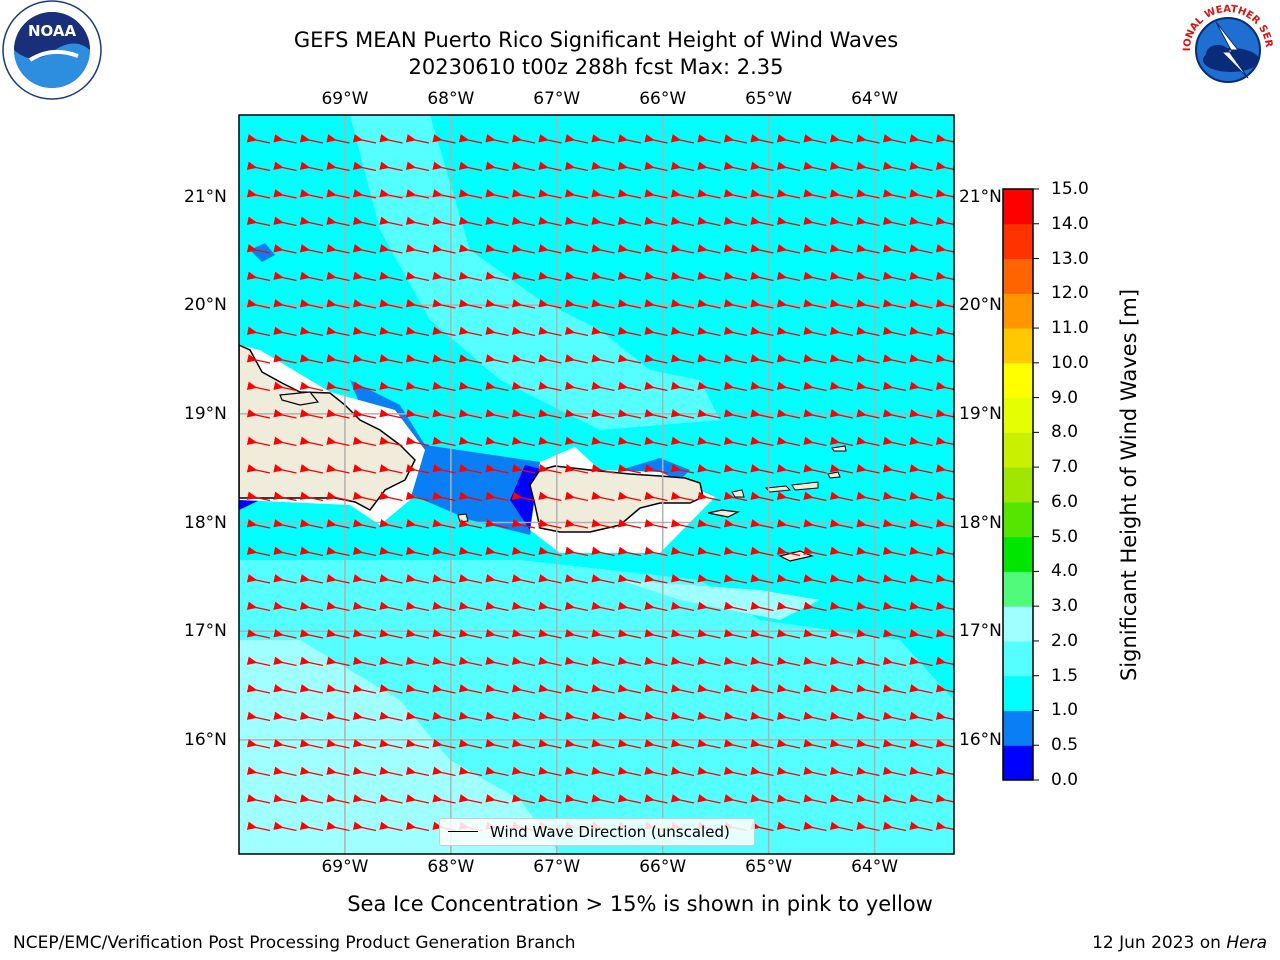  I want to click on colorbar-frame, so click(1018, 484).